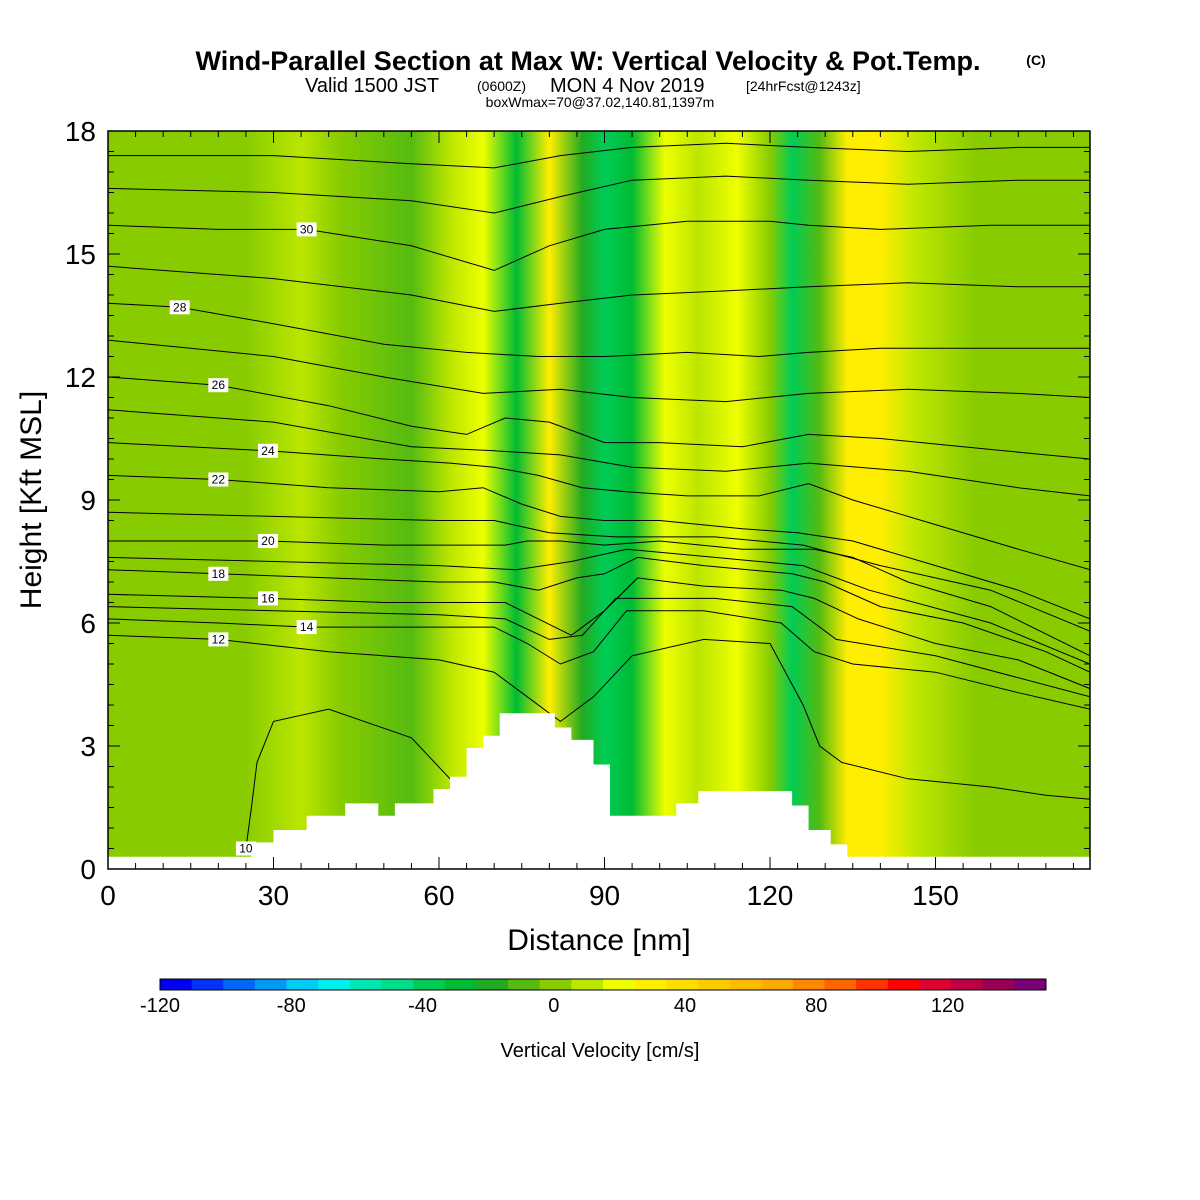  What do you see at coordinates (600, 102) in the screenshot?
I see `box-wmax-info: boxWmax=70@37.02,140.81,1397m` at bounding box center [600, 102].